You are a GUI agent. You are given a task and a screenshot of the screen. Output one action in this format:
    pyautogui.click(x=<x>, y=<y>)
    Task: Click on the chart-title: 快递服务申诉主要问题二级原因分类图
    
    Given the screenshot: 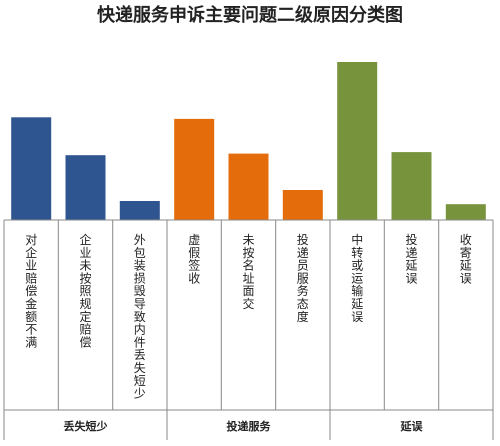 What is the action you would take?
    pyautogui.click(x=250, y=15)
    